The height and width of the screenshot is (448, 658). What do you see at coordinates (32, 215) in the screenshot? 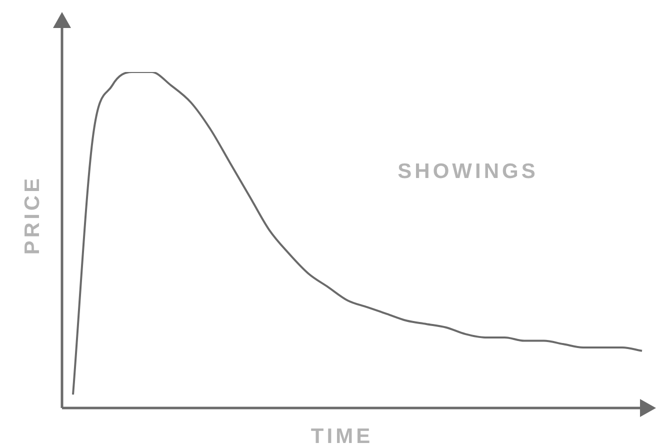
I see `y-axis-title: PRICE` at bounding box center [32, 215].